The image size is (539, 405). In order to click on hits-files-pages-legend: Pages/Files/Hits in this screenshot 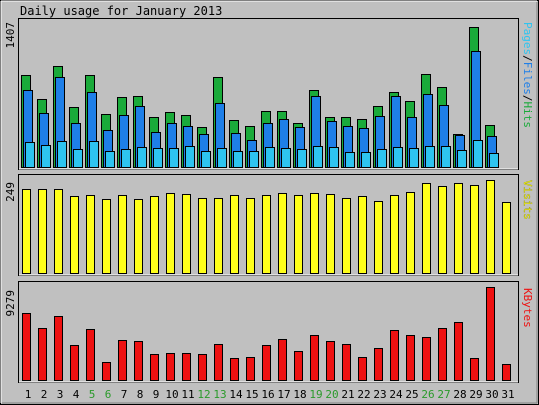, I will do `click(527, 75)`.